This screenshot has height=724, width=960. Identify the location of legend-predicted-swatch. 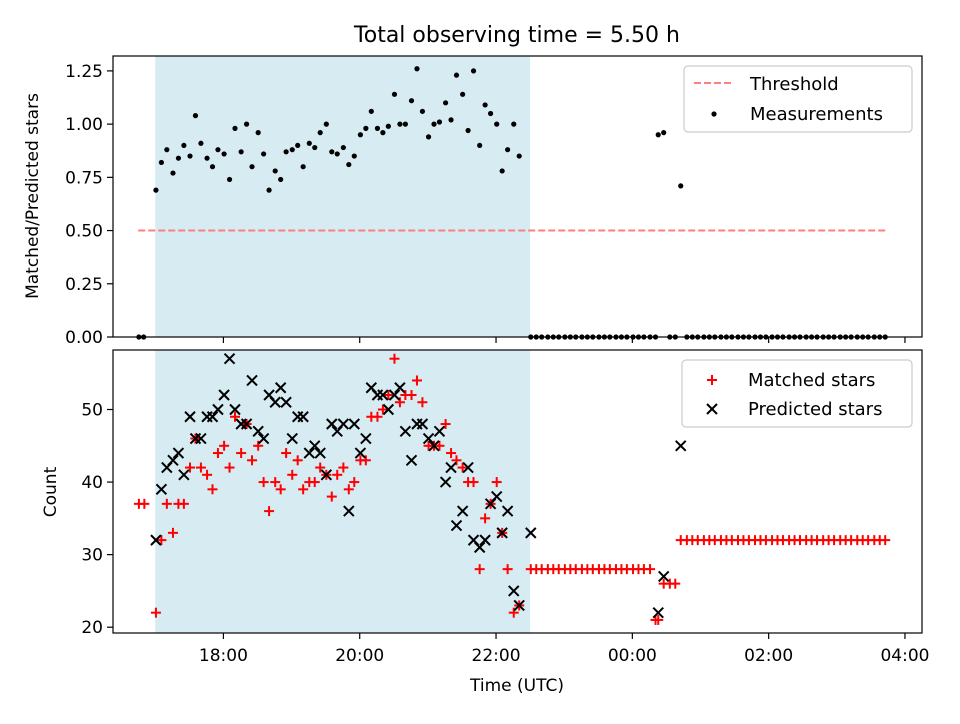
(712, 409).